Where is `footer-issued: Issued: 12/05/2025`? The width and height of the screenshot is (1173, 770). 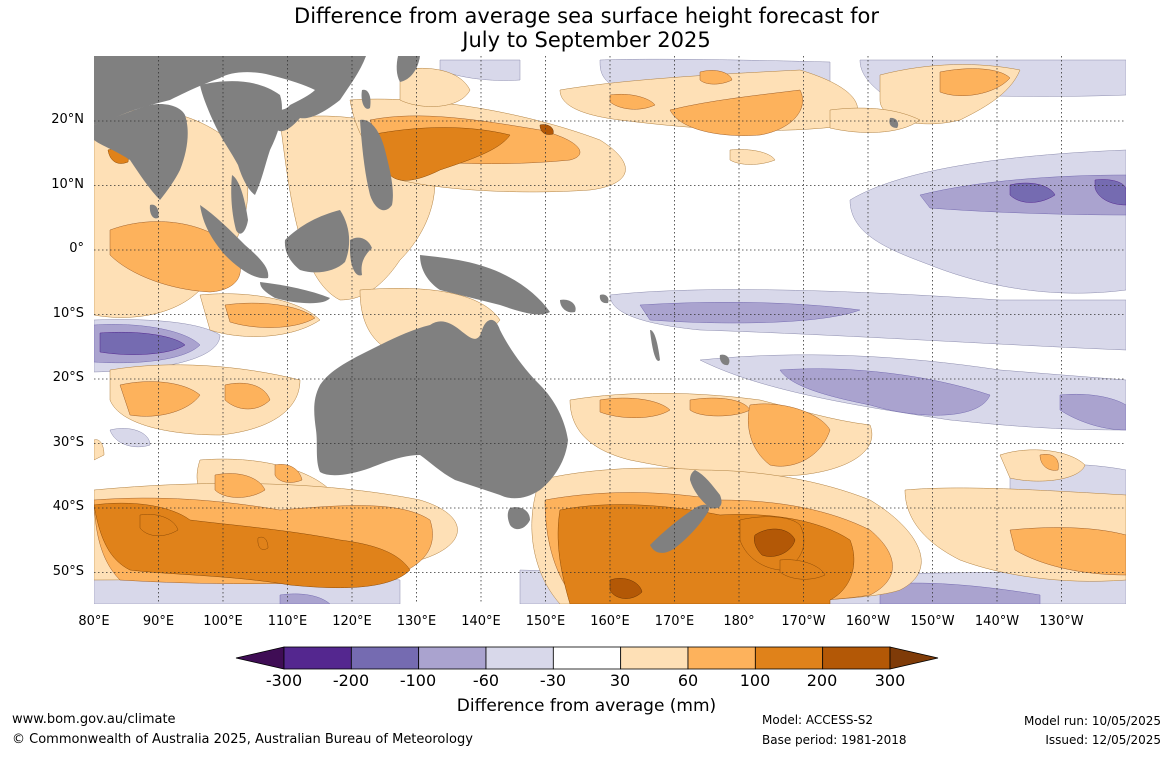
footer-issued: Issued: 12/05/2025 is located at coordinates (1103, 740).